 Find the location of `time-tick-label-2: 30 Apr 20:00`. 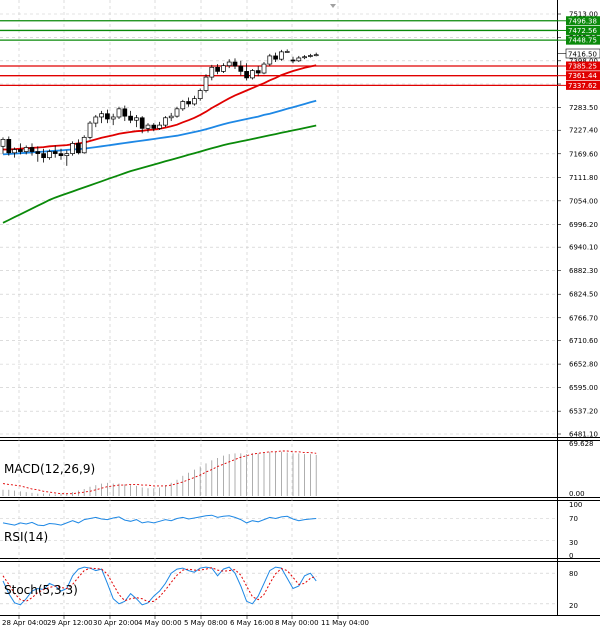

time-tick-label-2: 30 Apr 20:00 is located at coordinates (116, 623).